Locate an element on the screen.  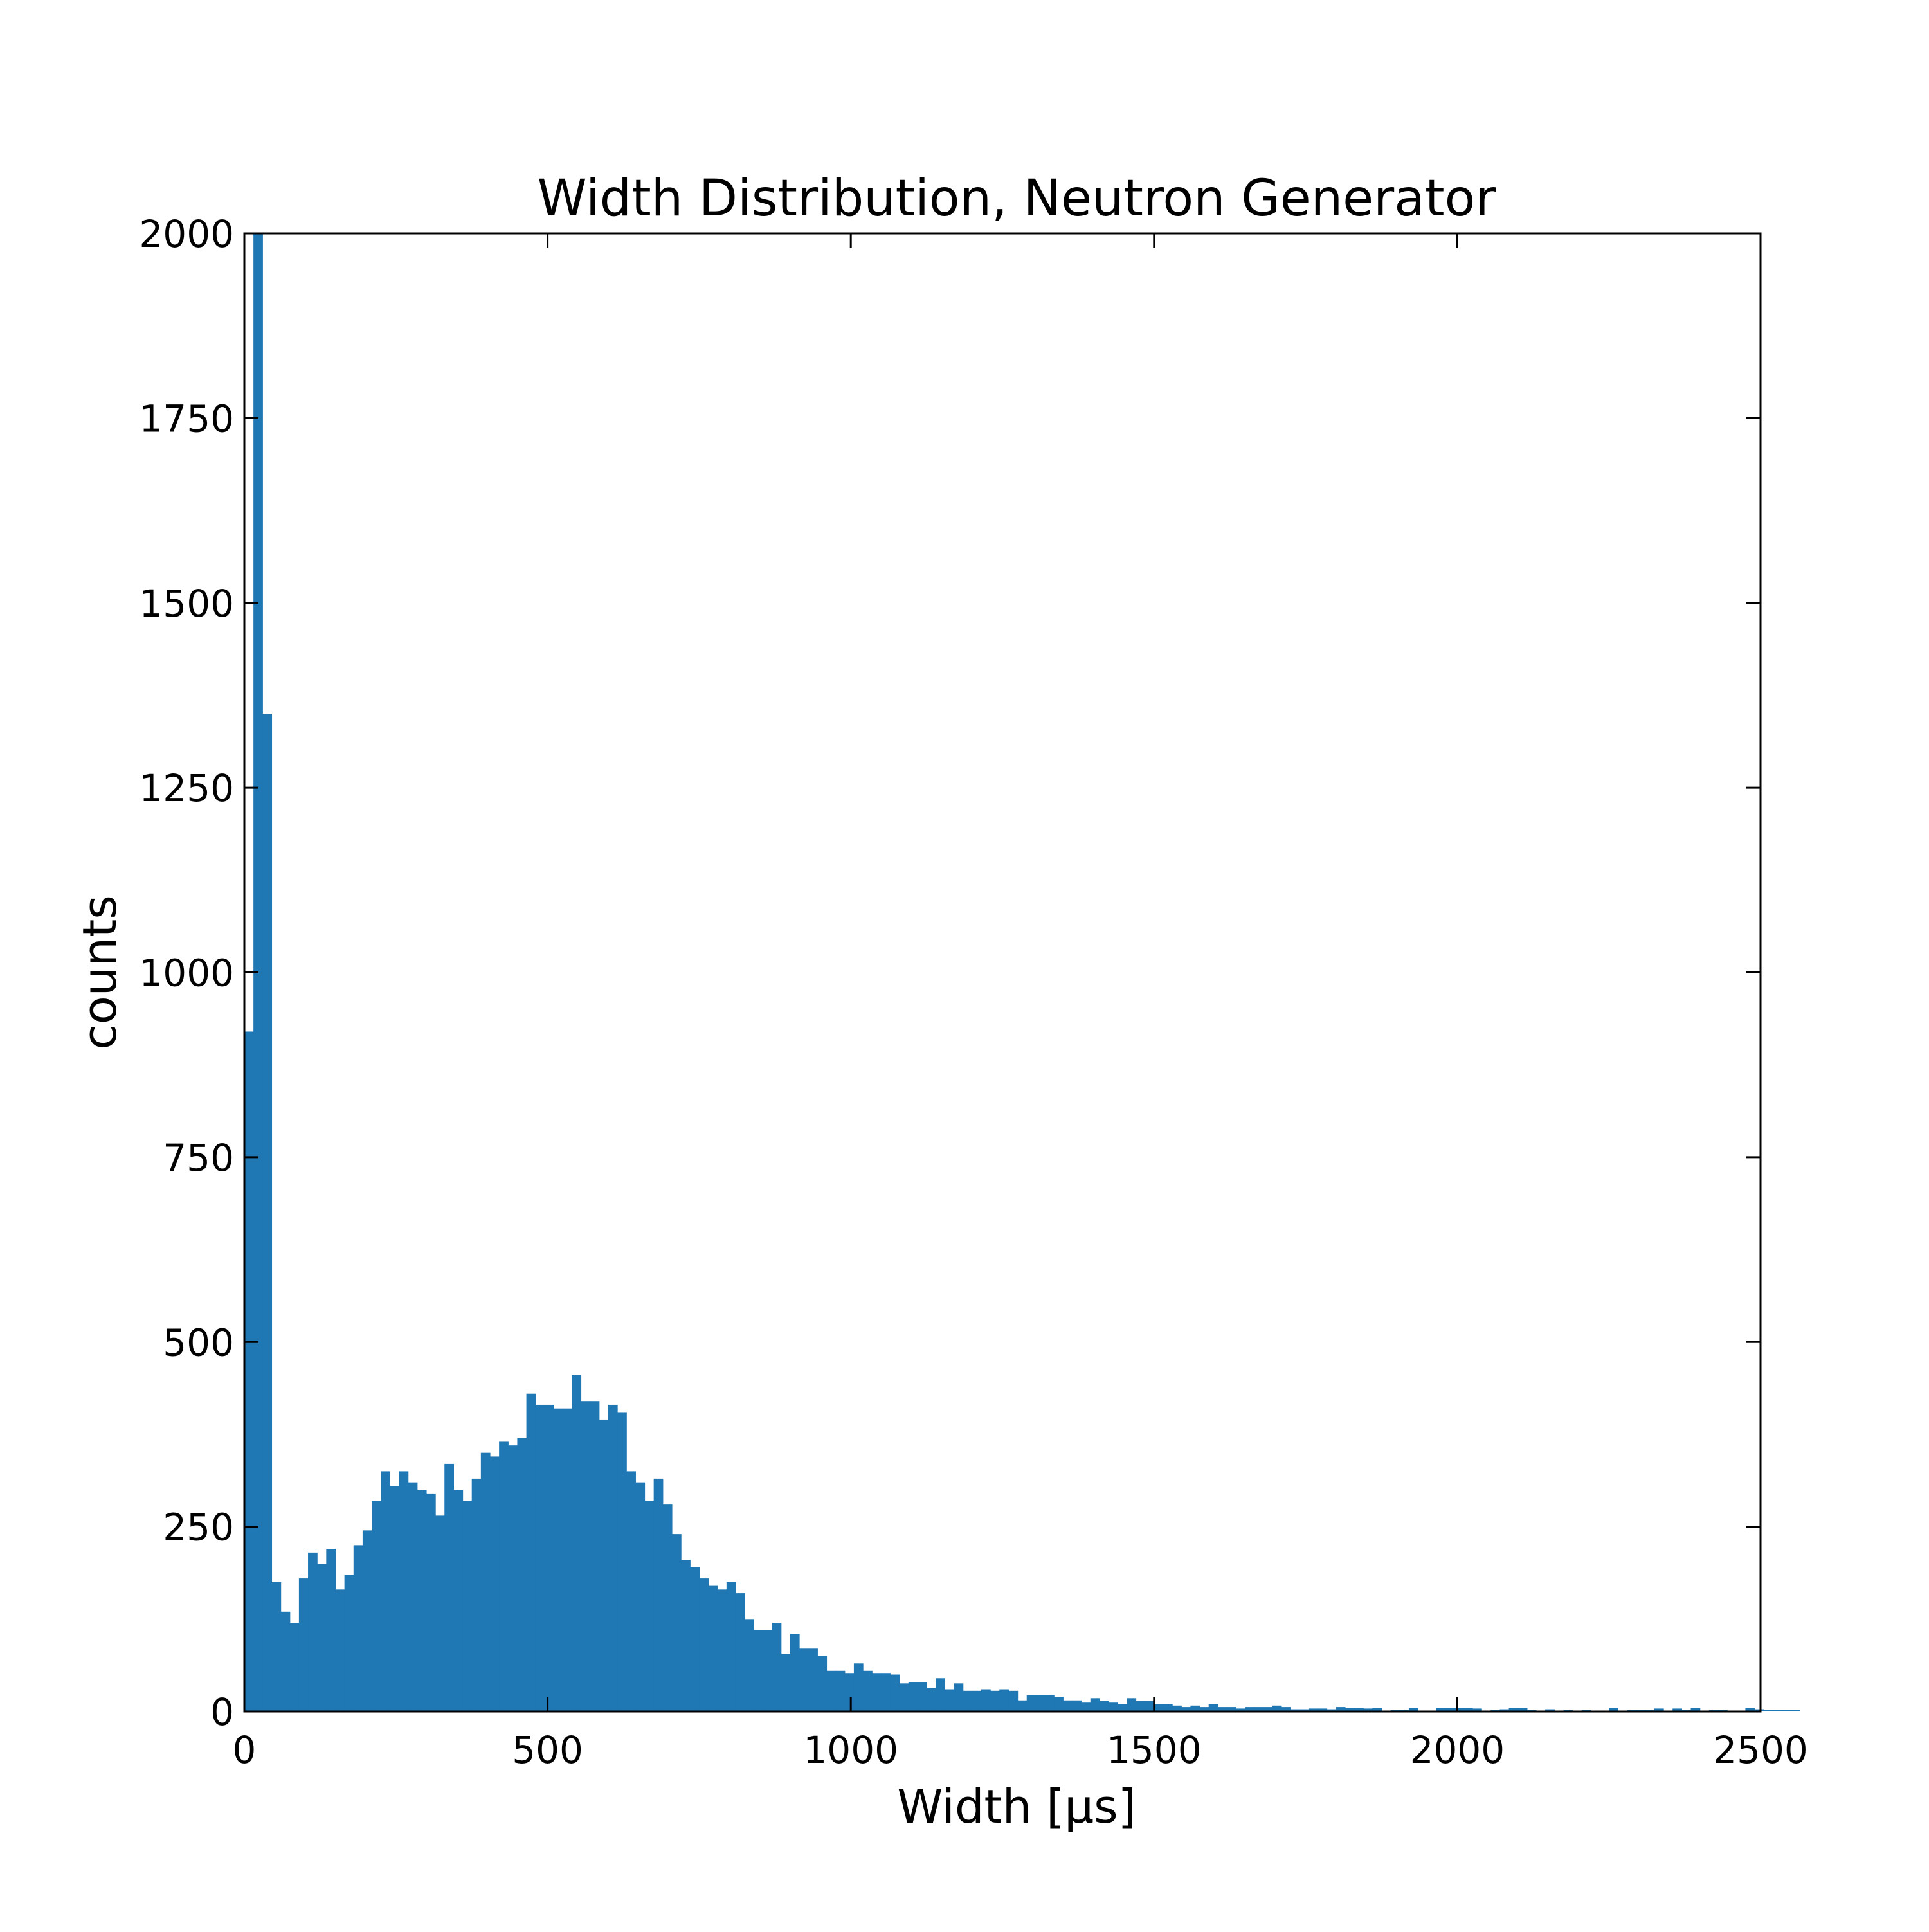
y-tick-label: 750 is located at coordinates (198, 1158).